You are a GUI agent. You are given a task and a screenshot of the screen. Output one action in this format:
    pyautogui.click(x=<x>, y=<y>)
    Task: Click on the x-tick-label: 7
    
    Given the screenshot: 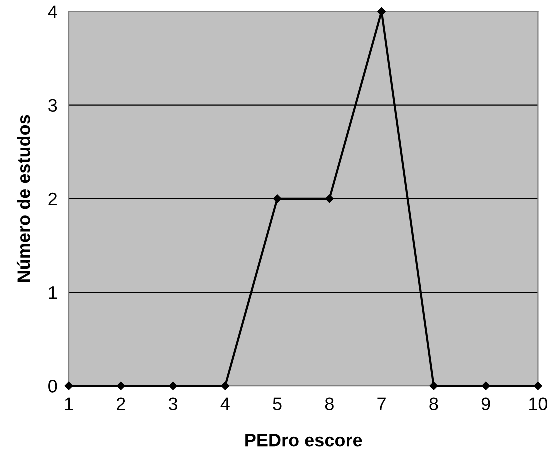 What is the action you would take?
    pyautogui.click(x=382, y=404)
    